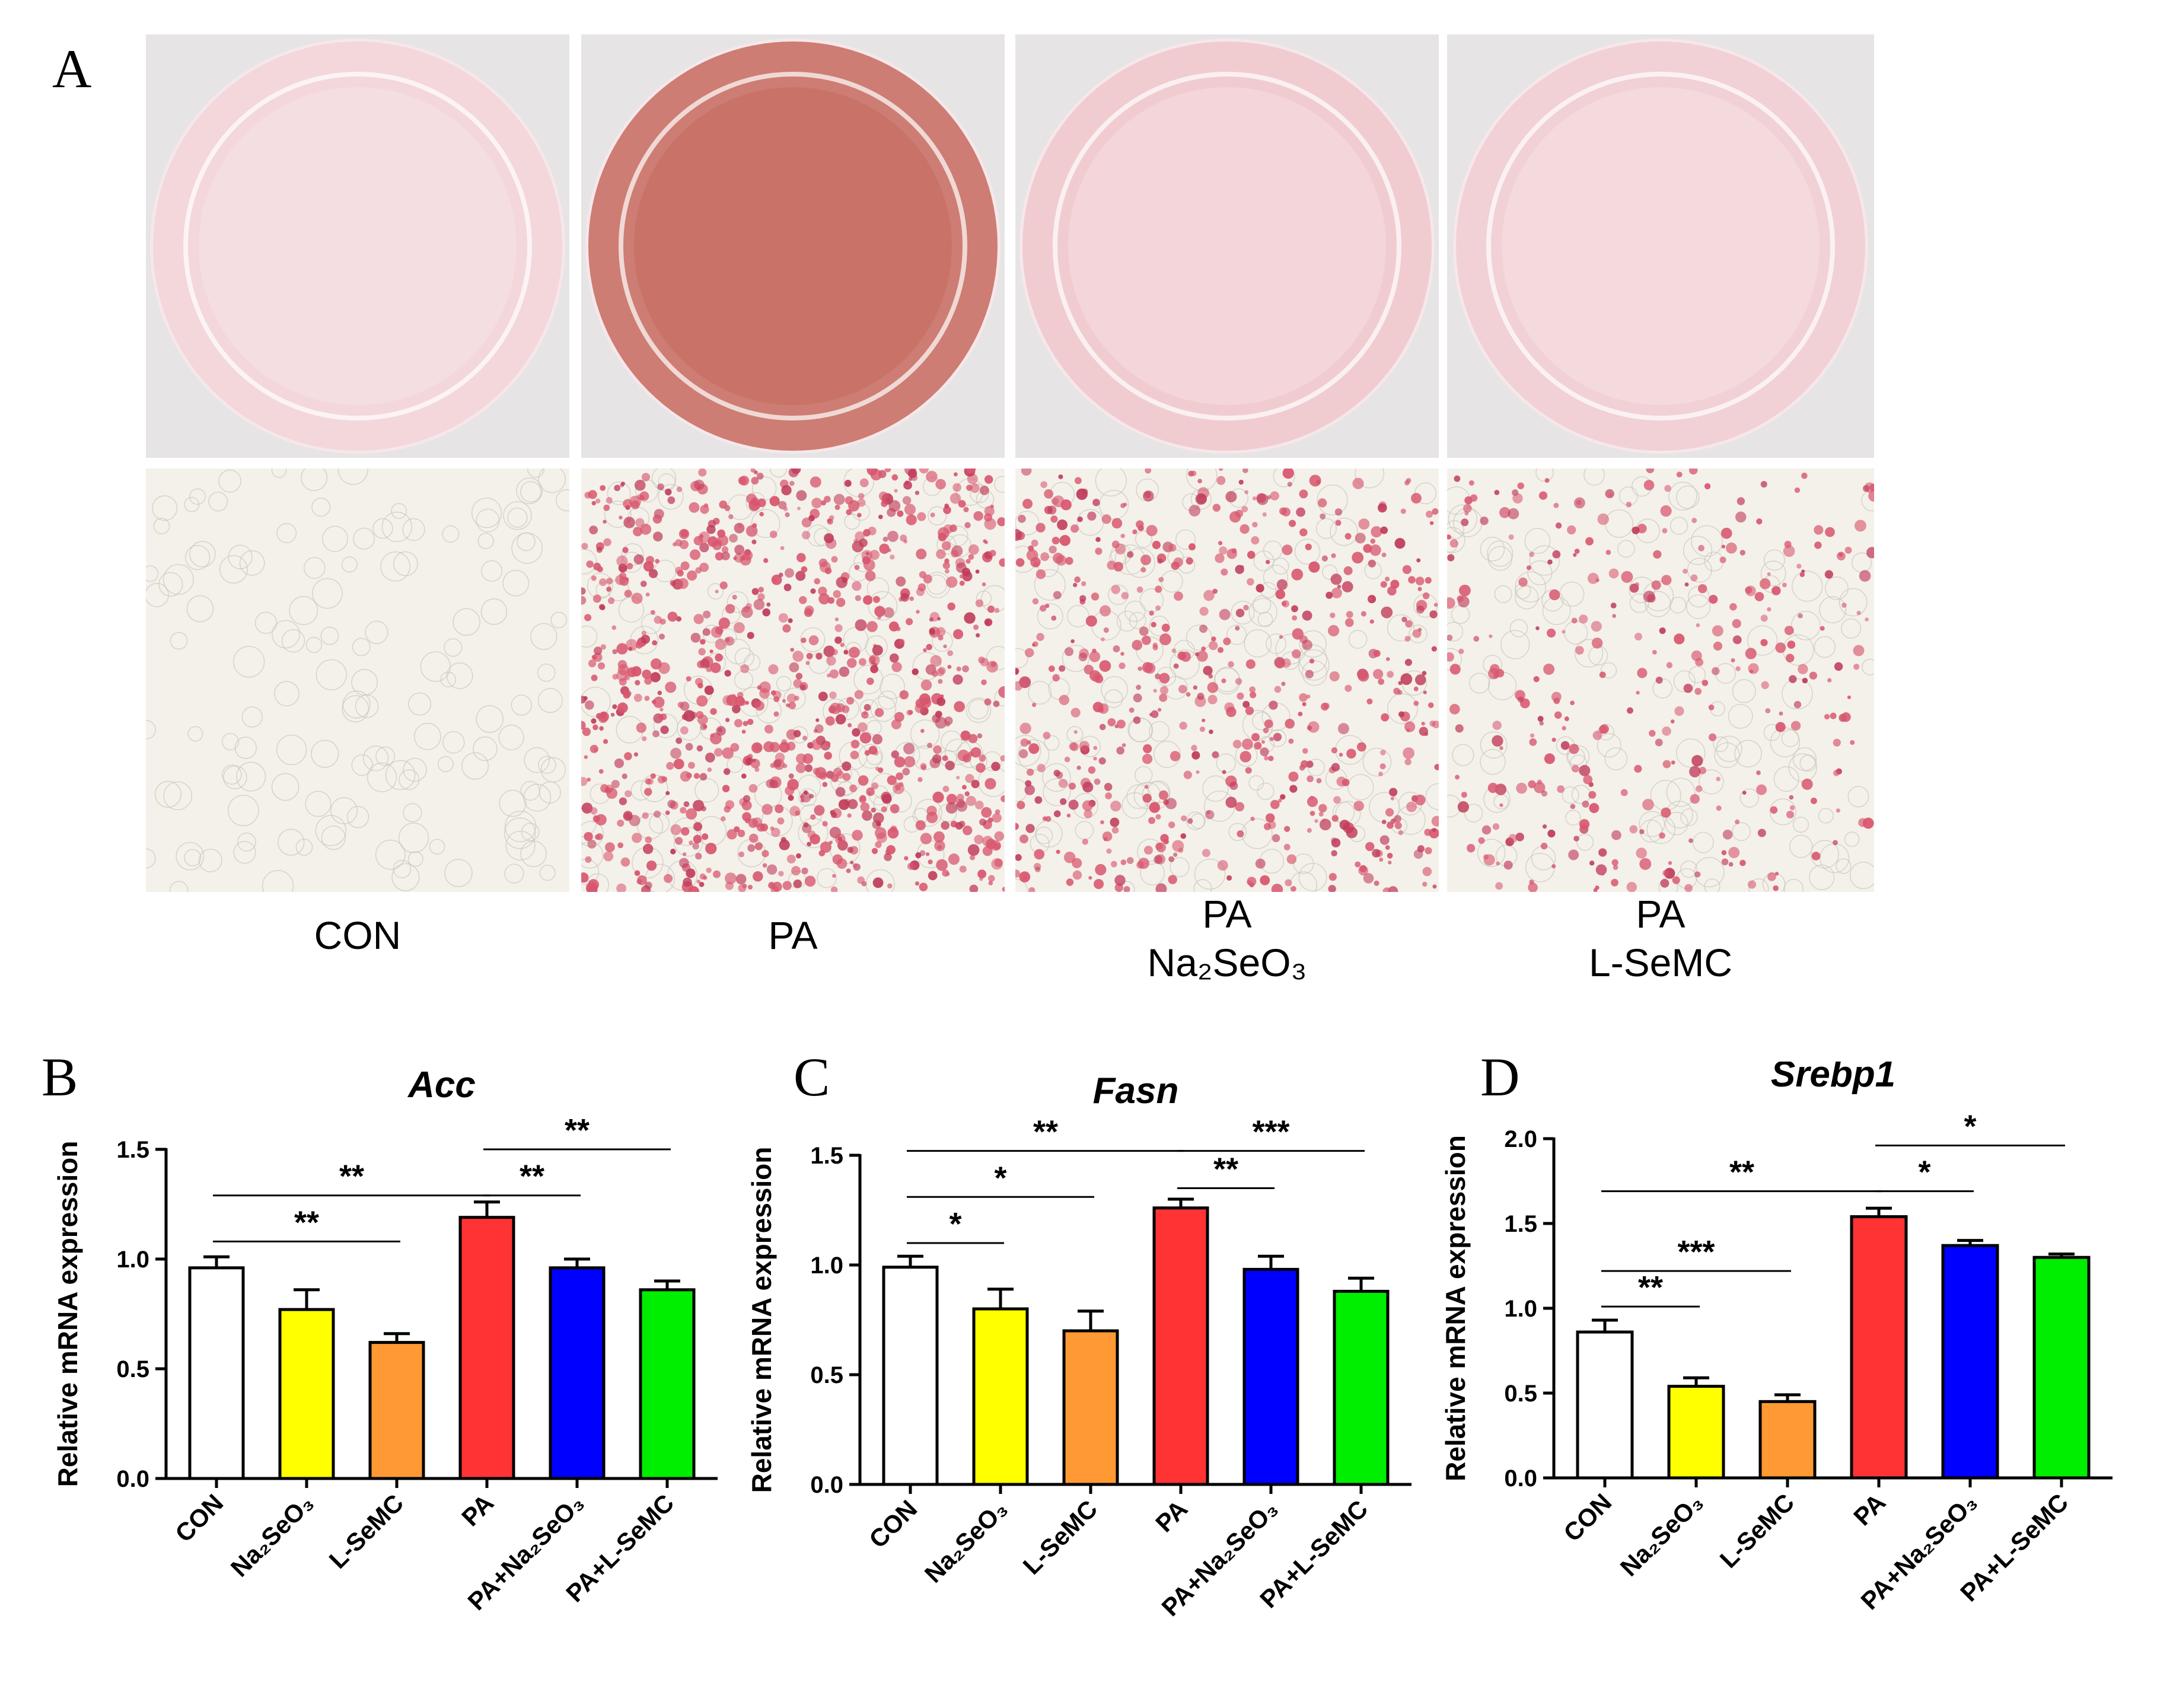 Image resolution: width=2173 pixels, height=1708 pixels. Describe the element at coordinates (1520, 1139) in the screenshot. I see `y-tick-label: 2.0` at that location.